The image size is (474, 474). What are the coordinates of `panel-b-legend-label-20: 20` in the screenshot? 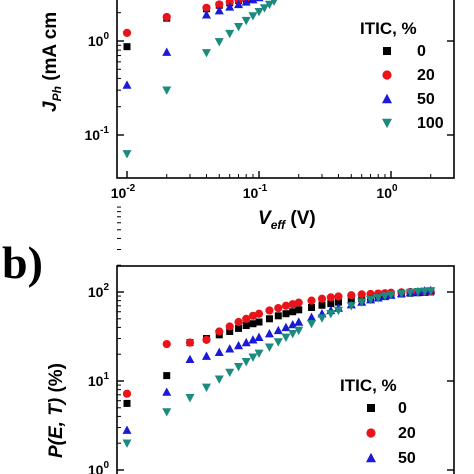 It's located at (407, 433).